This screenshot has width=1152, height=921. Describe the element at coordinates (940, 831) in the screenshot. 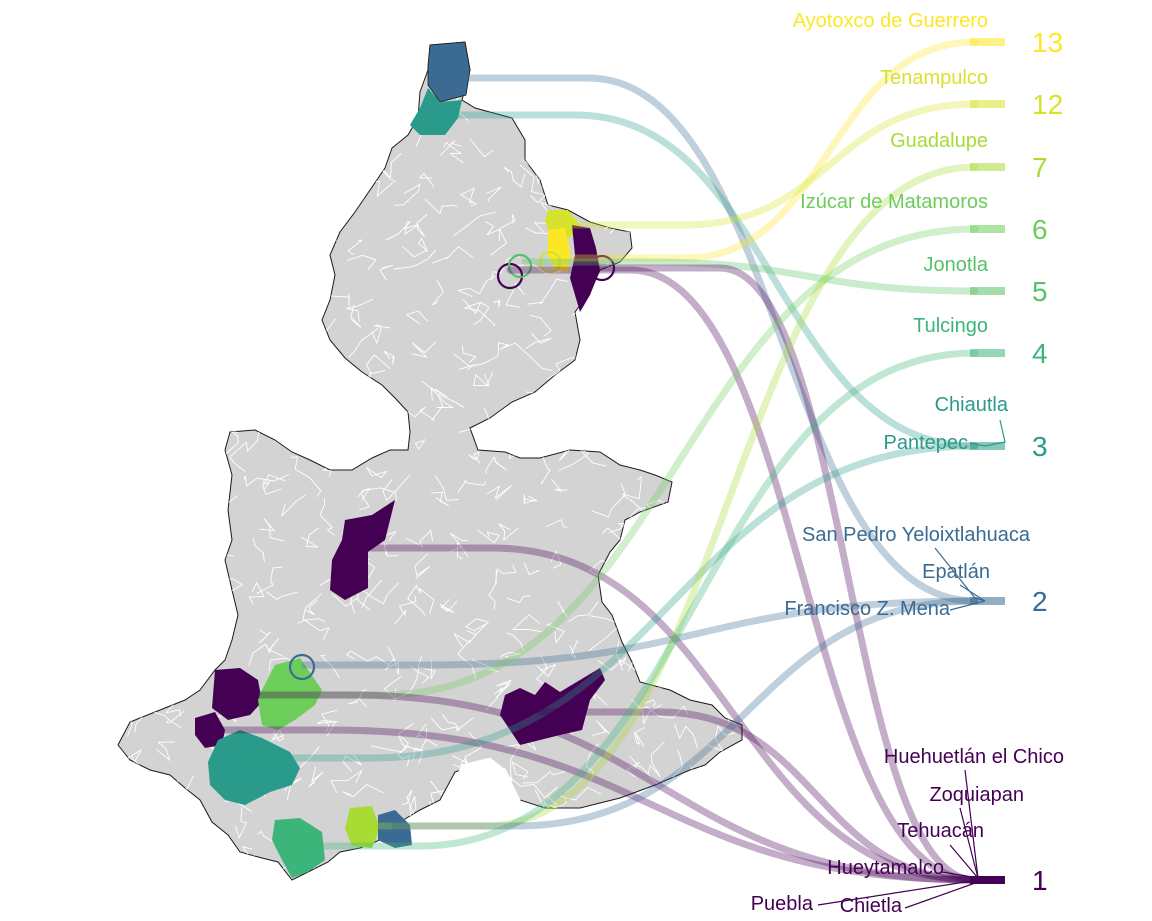

I see `label-tehuacan: Tehuacán` at that location.